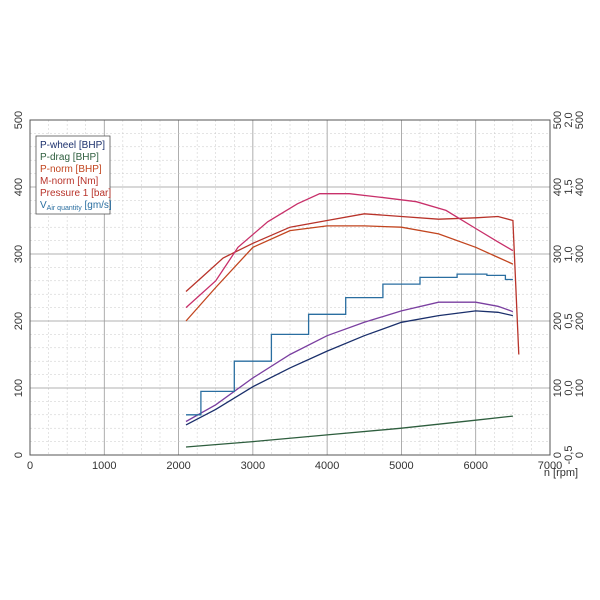 Image resolution: width=600 pixels, height=600 pixels. What do you see at coordinates (30, 466) in the screenshot?
I see `x-tick-label: 0` at bounding box center [30, 466].